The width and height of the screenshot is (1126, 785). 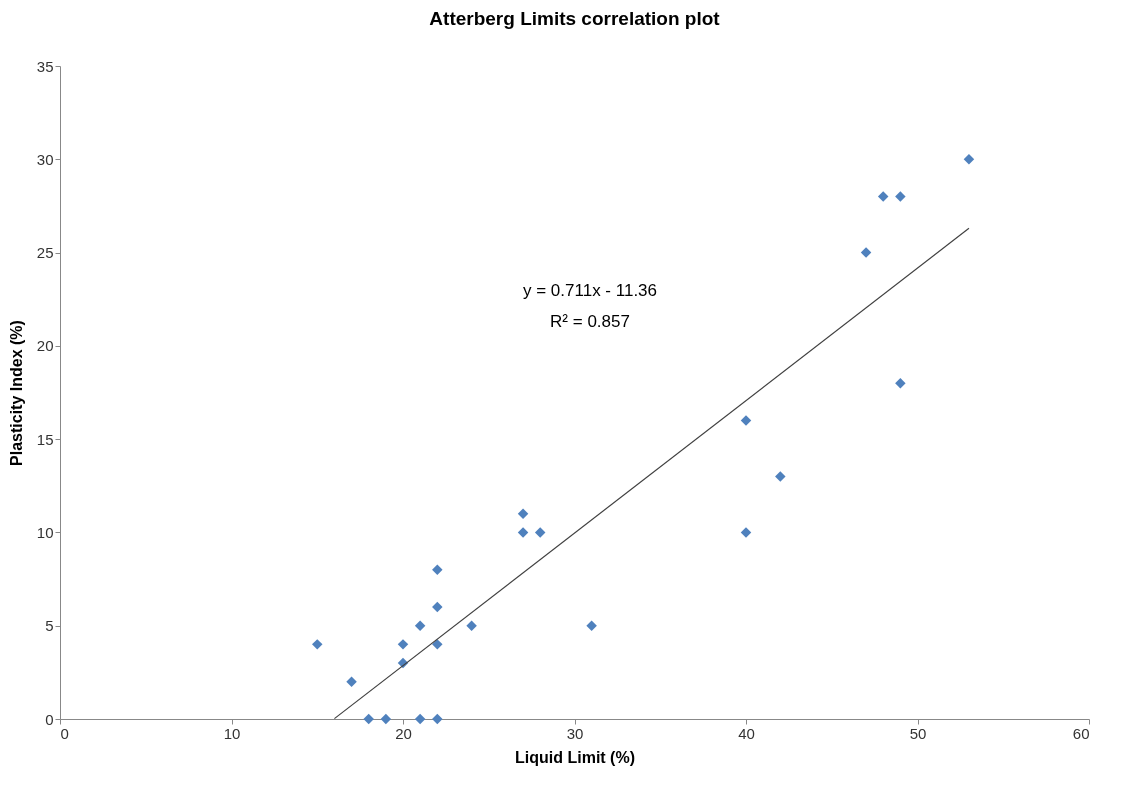 What do you see at coordinates (1081, 733) in the screenshot?
I see `x-tick-label: 60` at bounding box center [1081, 733].